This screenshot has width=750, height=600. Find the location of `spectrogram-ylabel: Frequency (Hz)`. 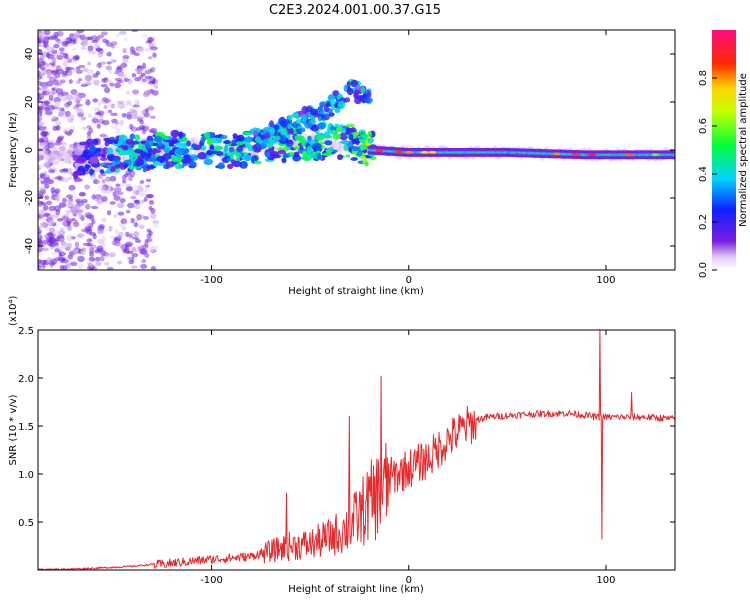

spectrogram-ylabel: Frequency (Hz) is located at coordinates (13, 150).